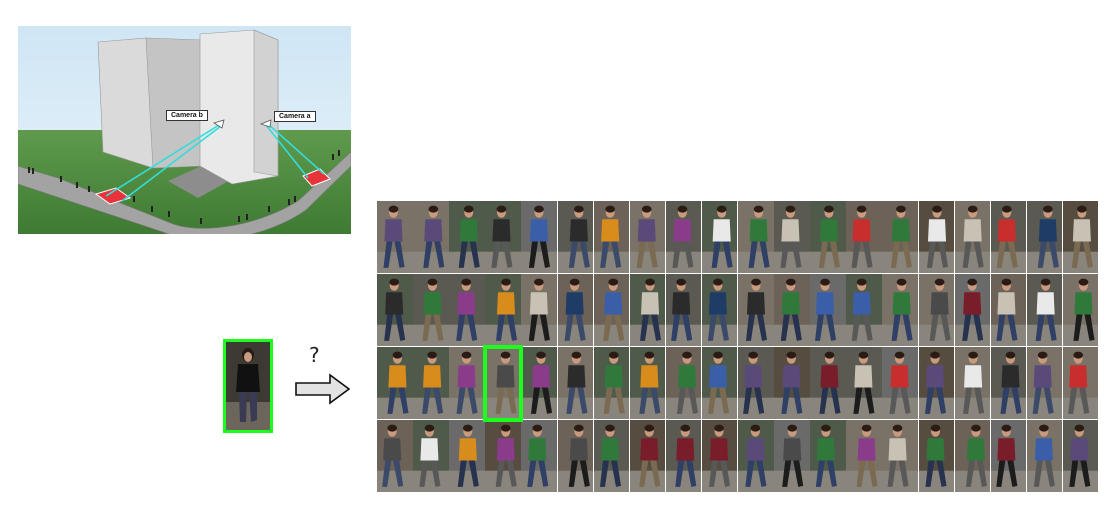 The width and height of the screenshot is (1112, 507). I want to click on camera-a-label: Camera a, so click(295, 116).